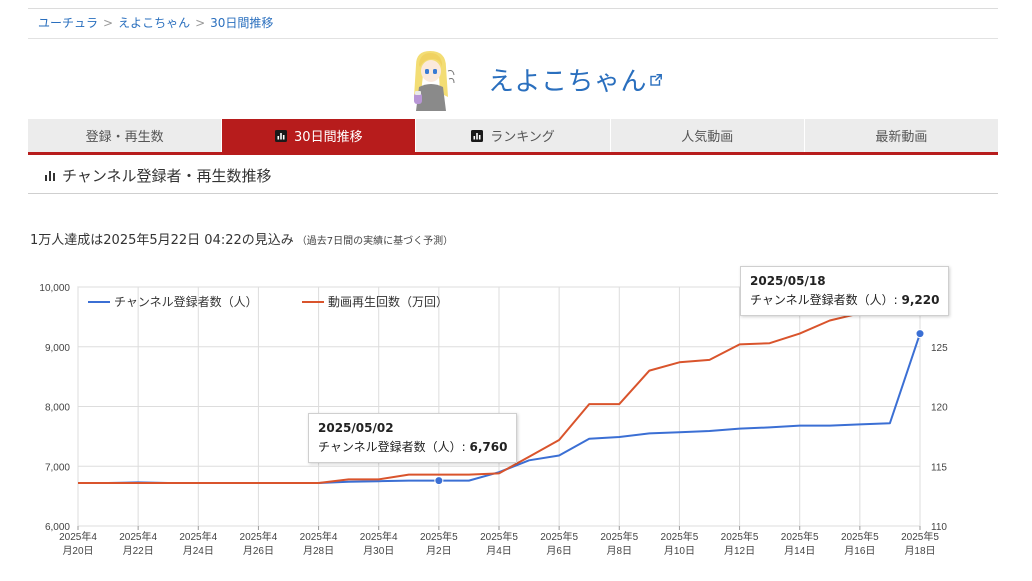 The width and height of the screenshot is (1032, 581). Describe the element at coordinates (54, 288) in the screenshot. I see `y-left-tick-label: 10,000` at that location.